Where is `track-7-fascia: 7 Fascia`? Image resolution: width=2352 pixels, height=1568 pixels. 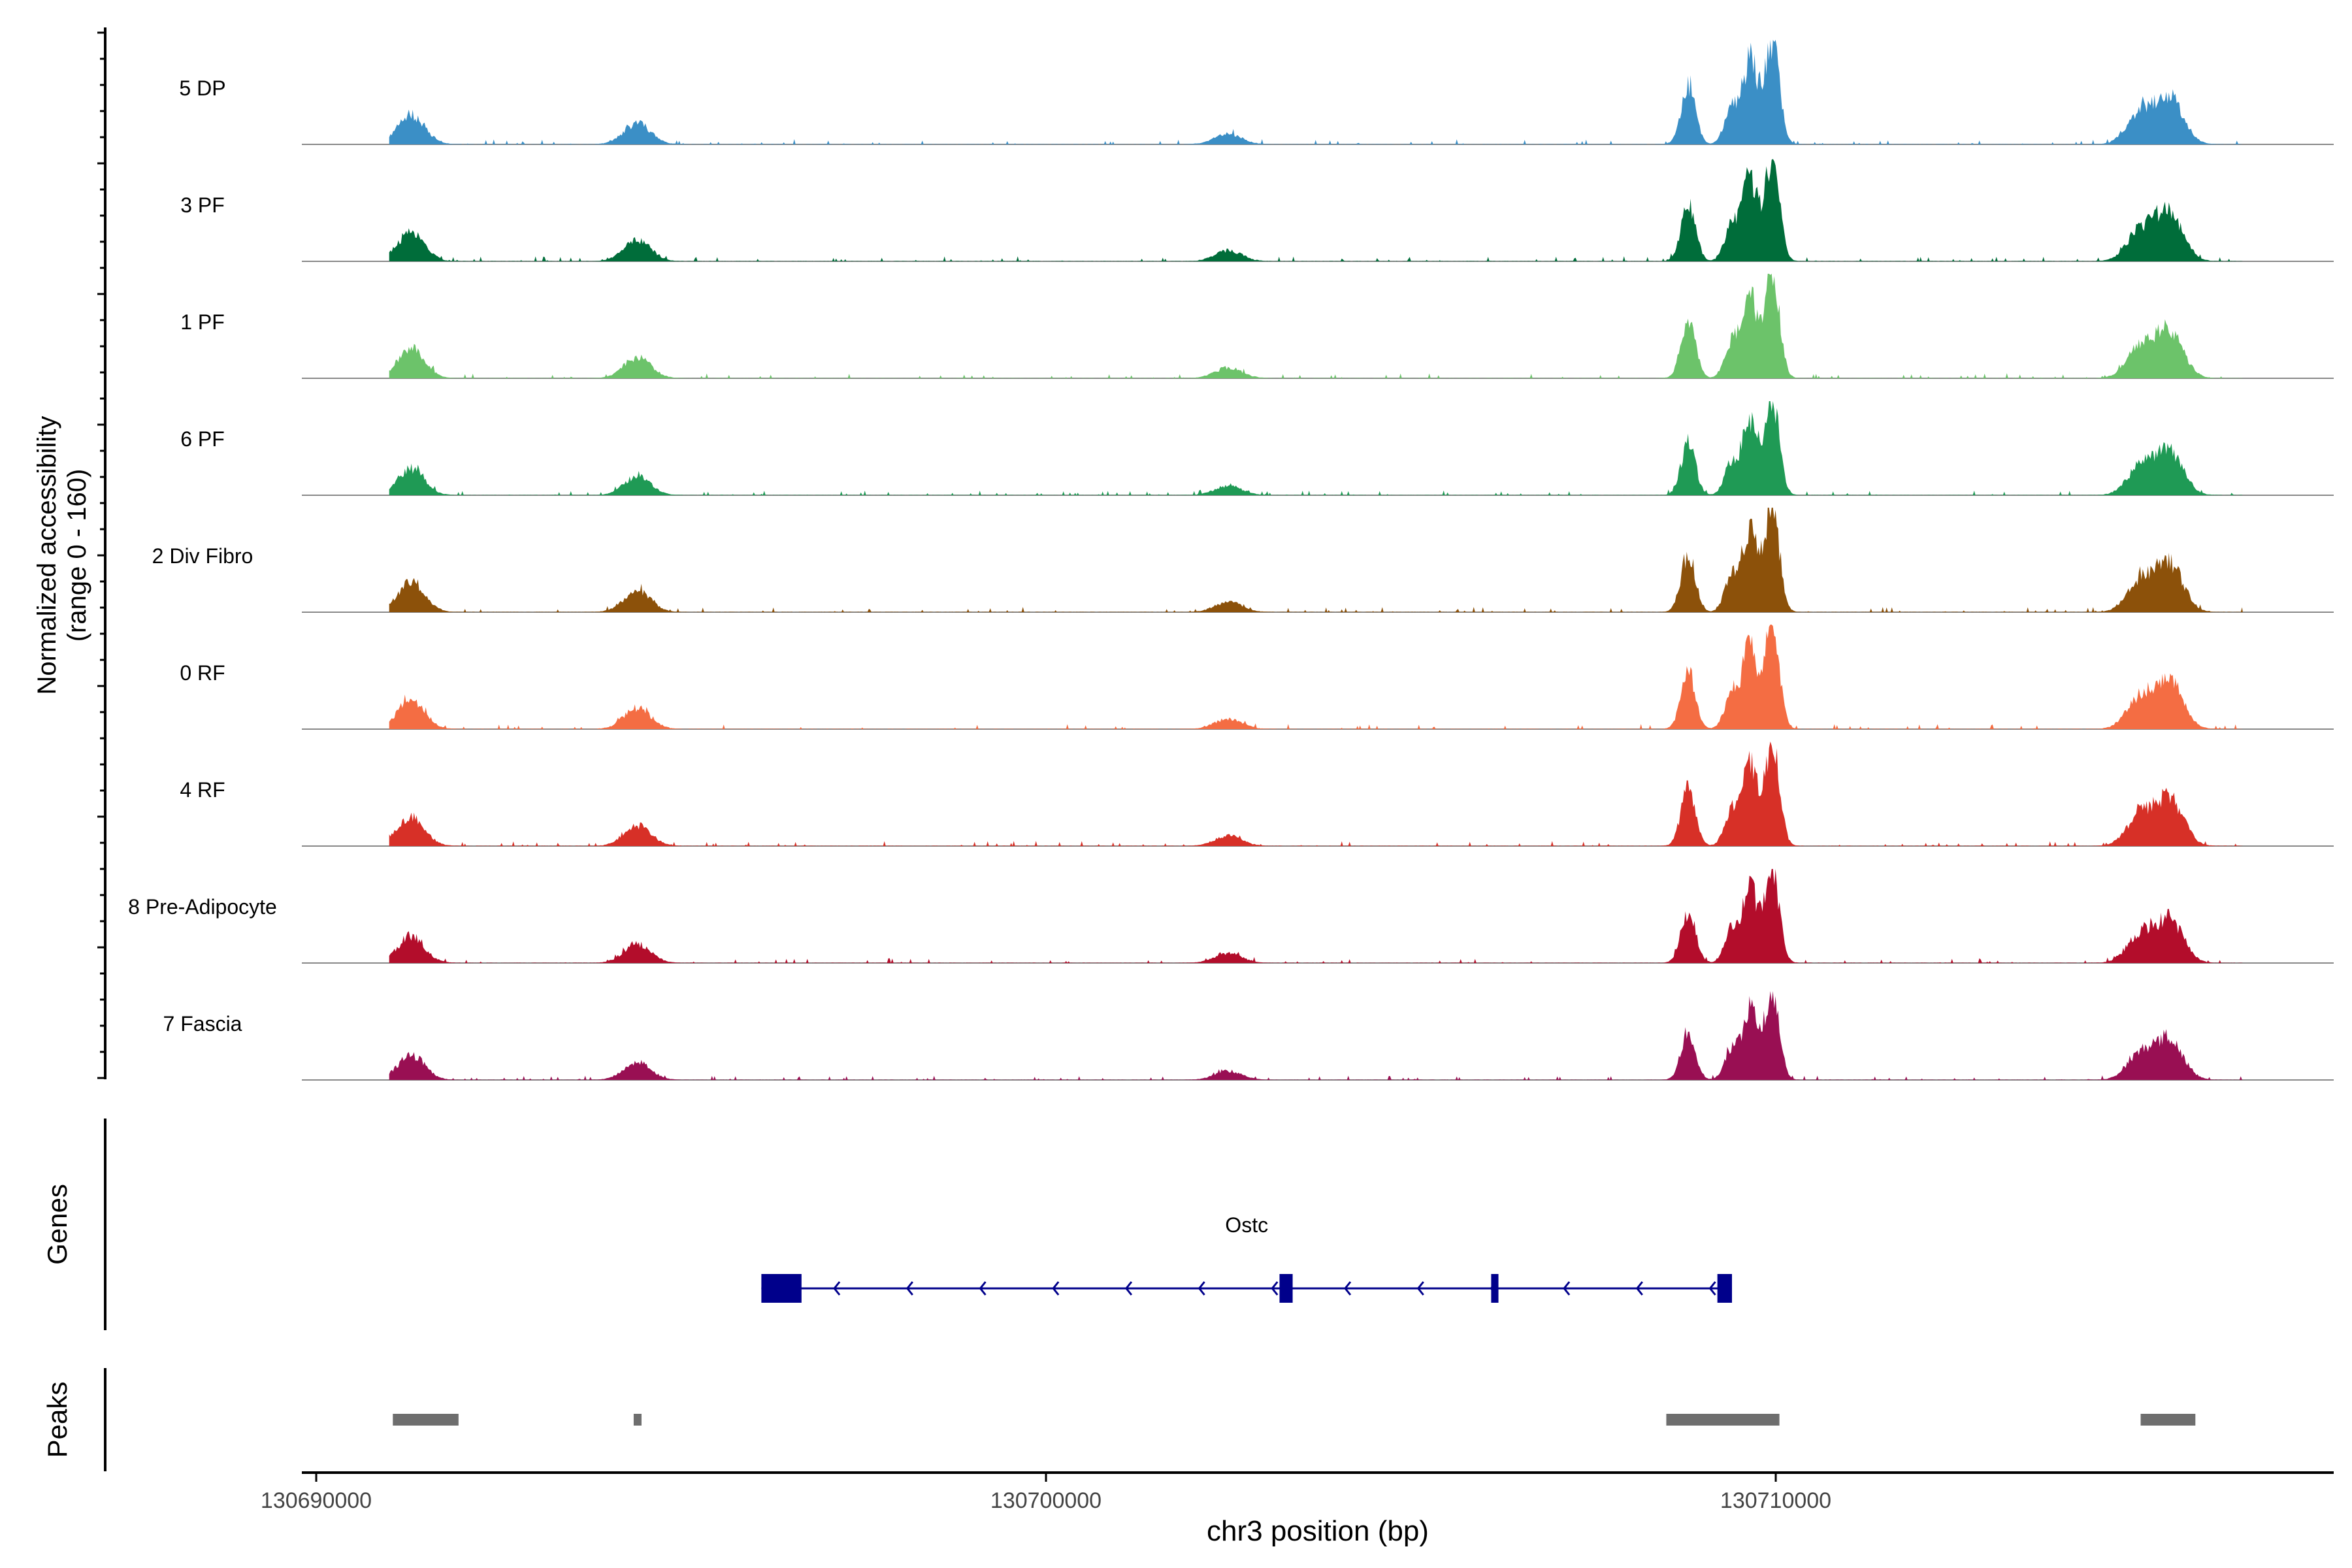 track-7-fascia: 7 Fascia is located at coordinates (1248, 1036).